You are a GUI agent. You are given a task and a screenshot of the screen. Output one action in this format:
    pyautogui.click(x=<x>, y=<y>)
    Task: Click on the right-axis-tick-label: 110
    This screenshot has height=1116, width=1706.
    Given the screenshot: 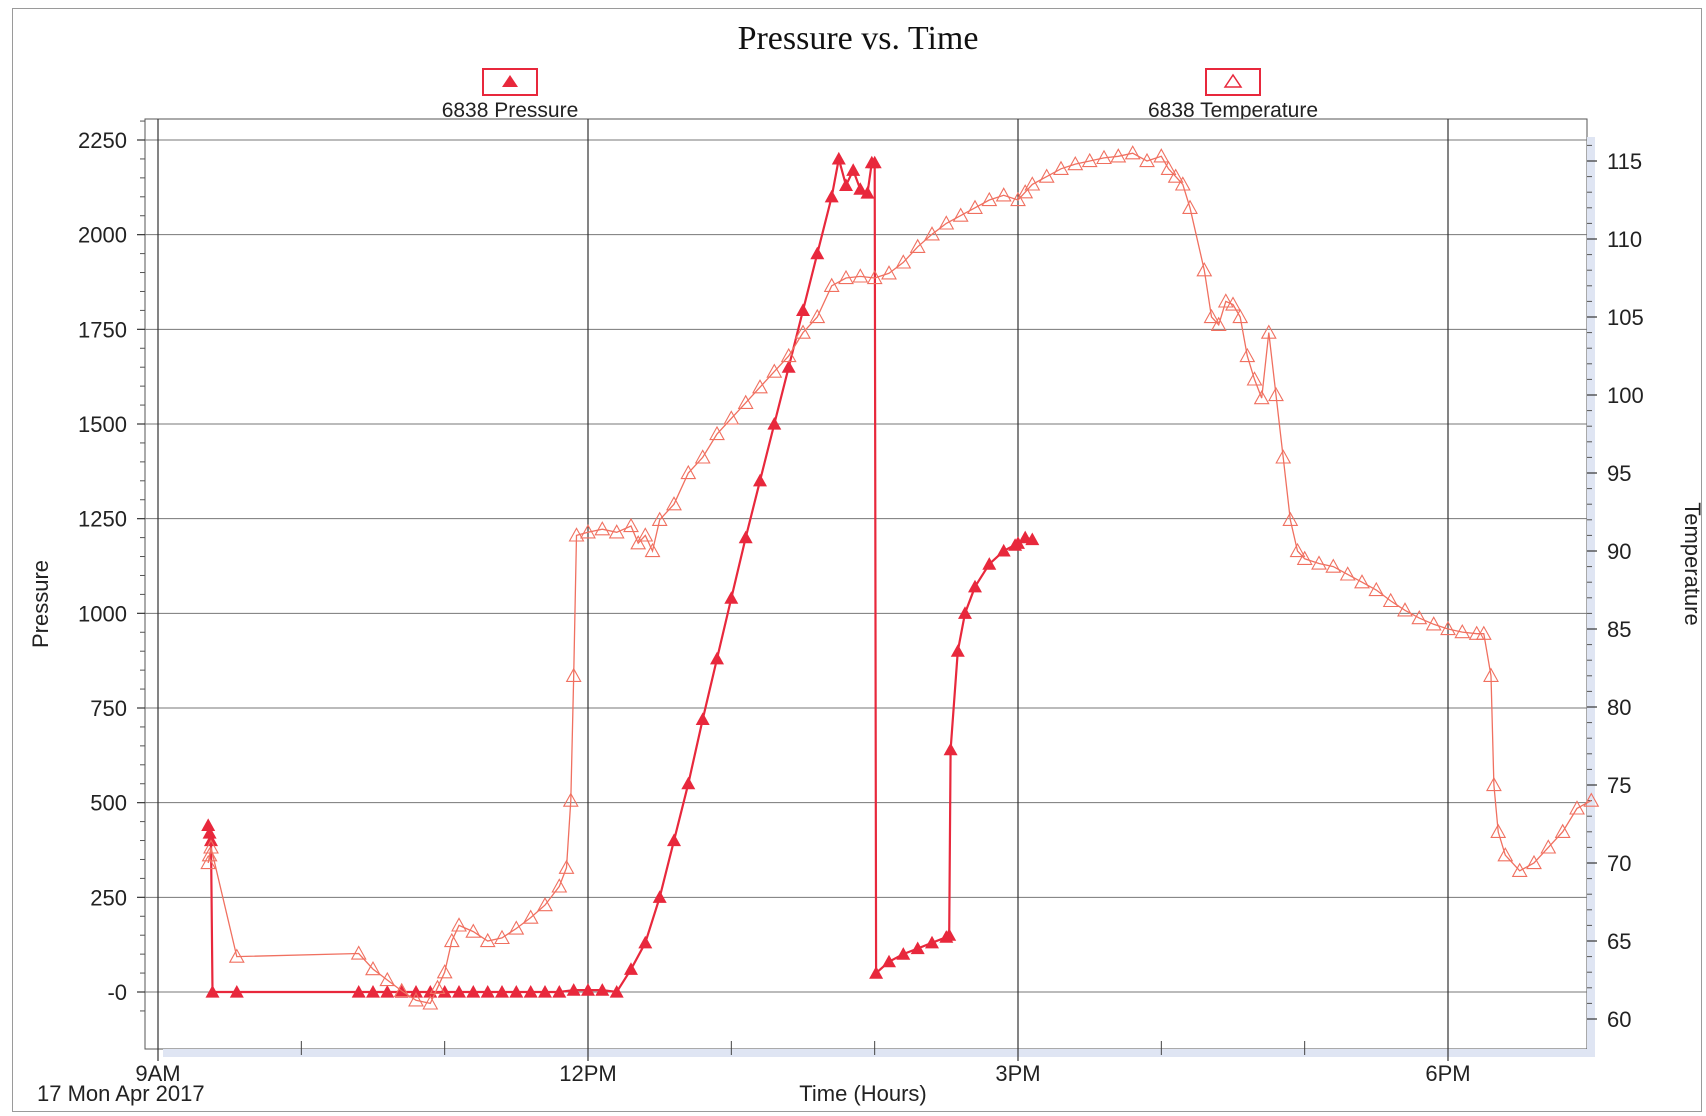 What is the action you would take?
    pyautogui.click(x=1624, y=239)
    